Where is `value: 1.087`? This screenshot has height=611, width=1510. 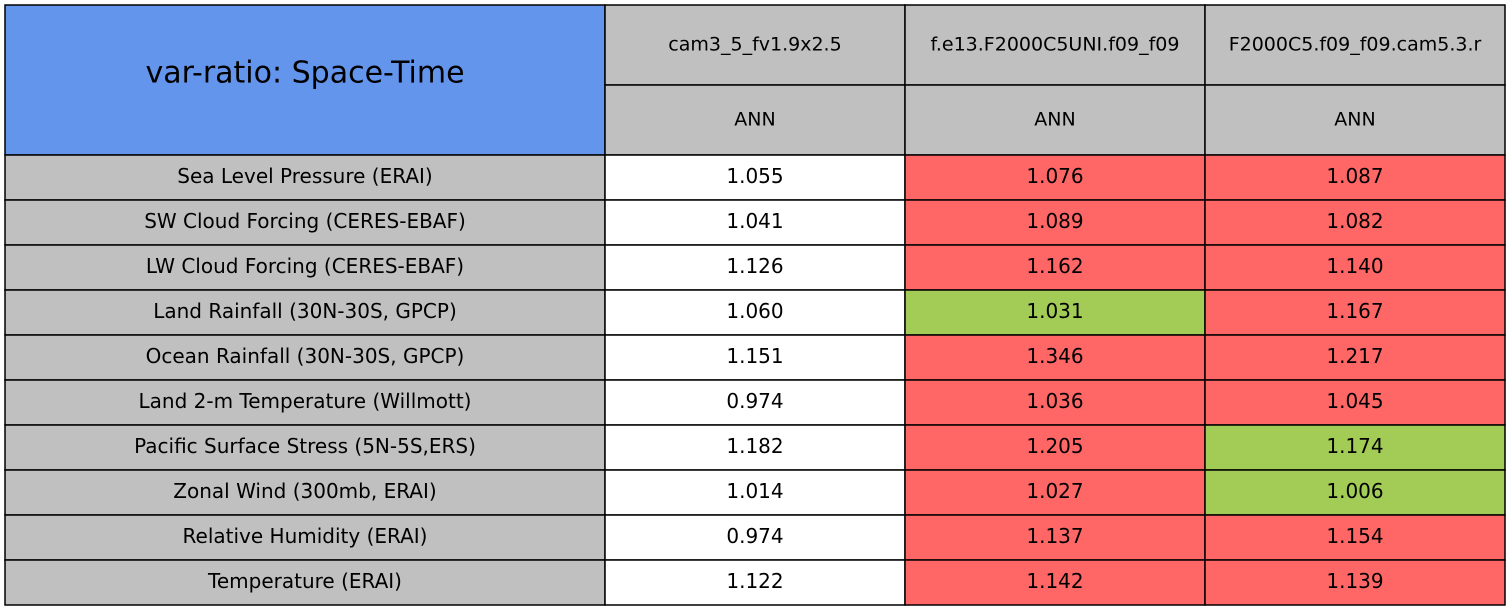
value: 1.087 is located at coordinates (1354, 176).